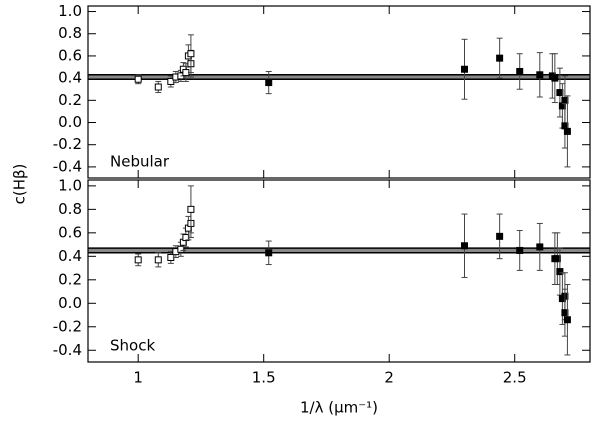 This screenshot has height=426, width=594. I want to click on y-axis-label: c(Hβ), so click(20, 184).